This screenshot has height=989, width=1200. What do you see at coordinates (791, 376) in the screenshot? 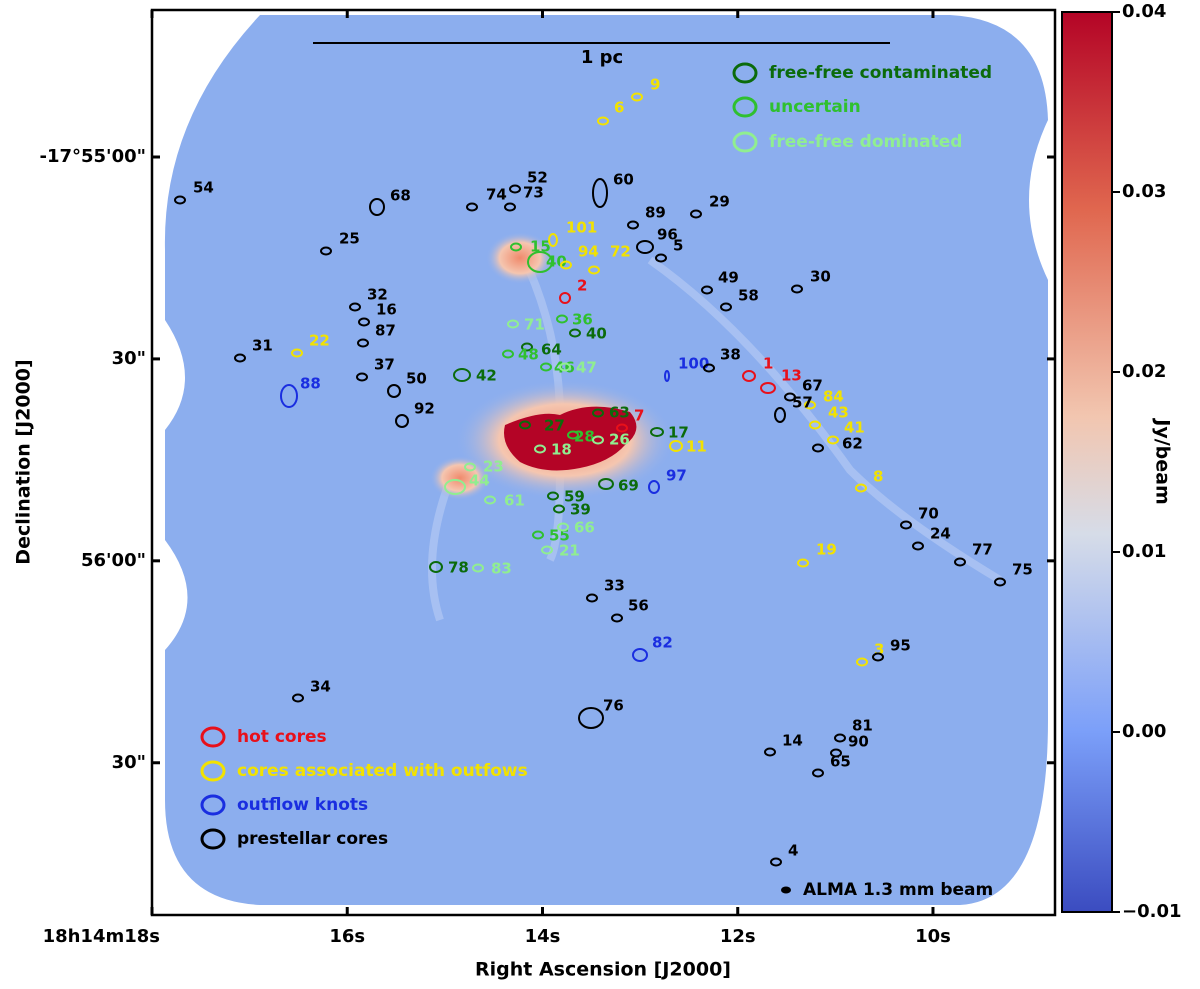
I see `core-label: 13` at bounding box center [791, 376].